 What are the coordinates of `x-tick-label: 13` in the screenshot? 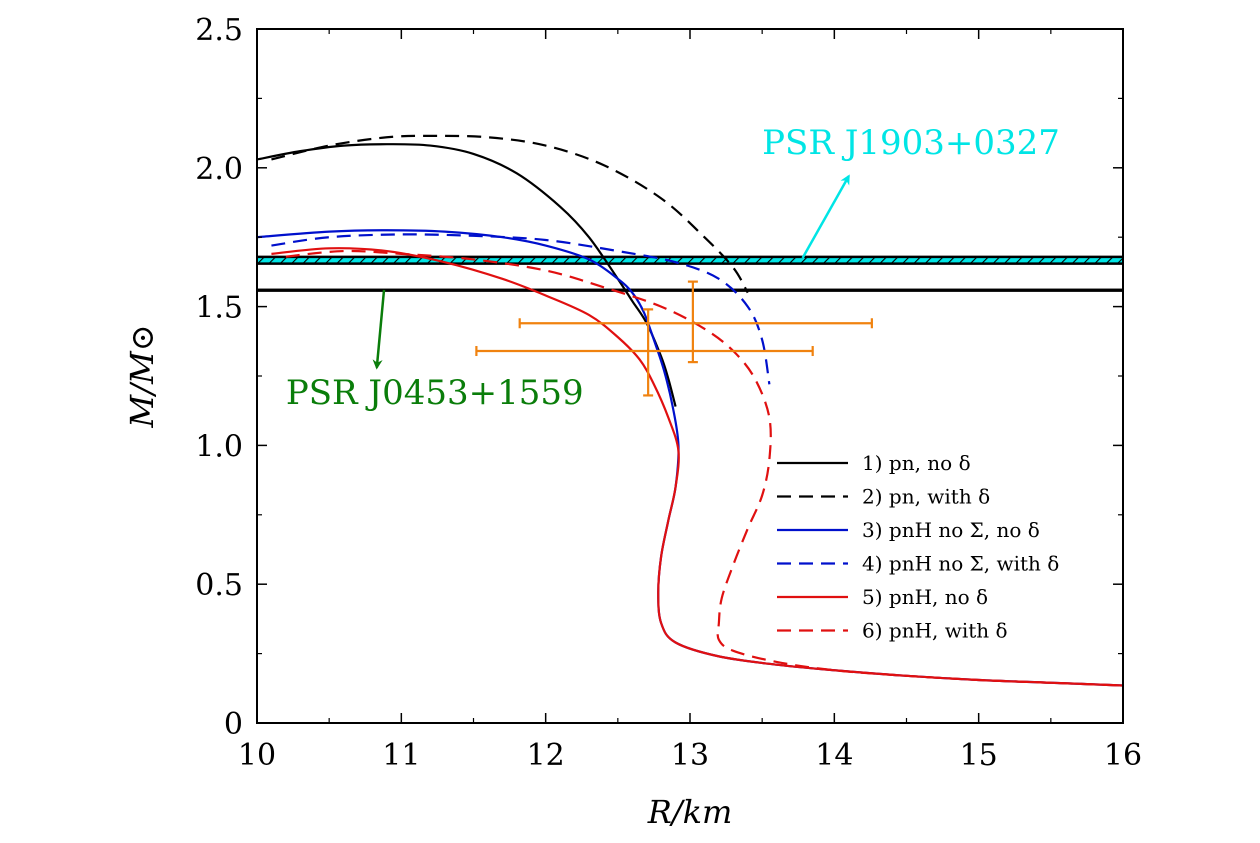 It's located at (690, 755).